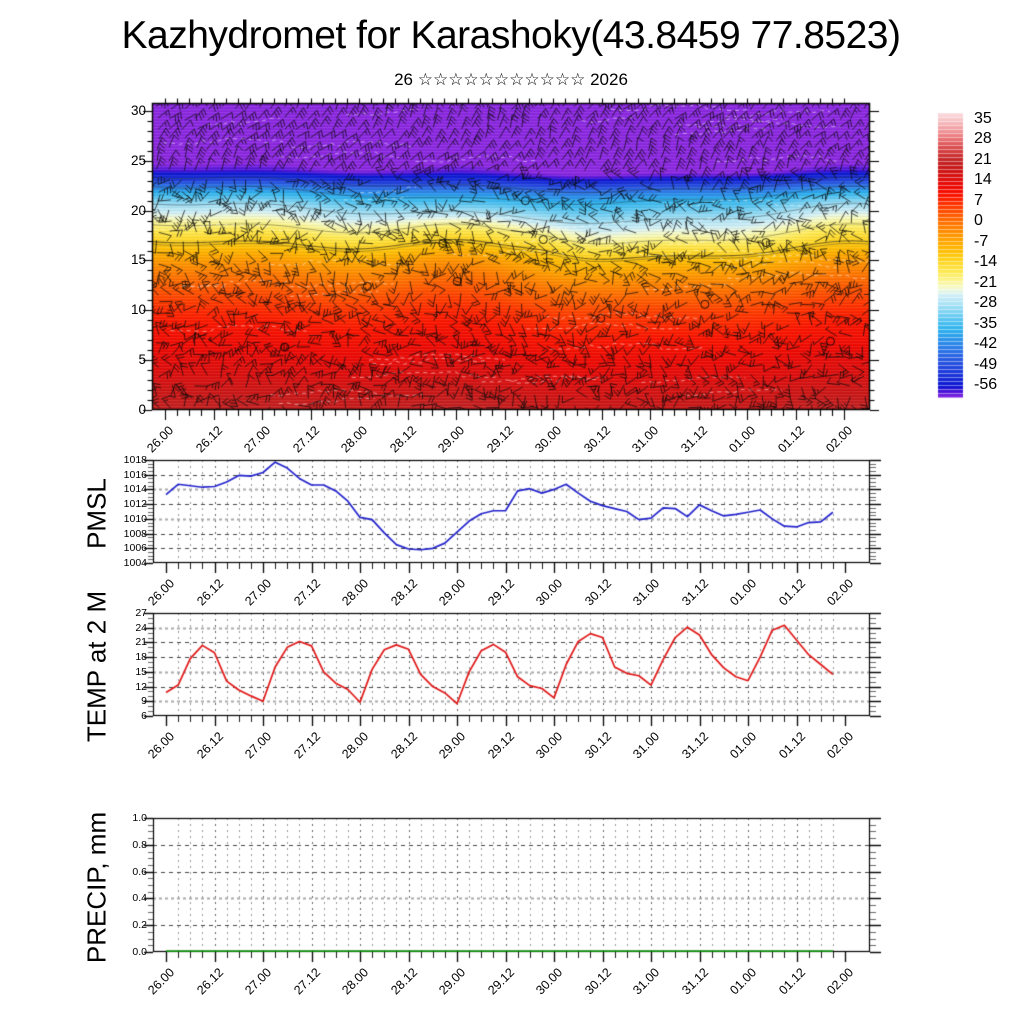  What do you see at coordinates (986, 323) in the screenshot?
I see `colorbar-tick-label: -35` at bounding box center [986, 323].